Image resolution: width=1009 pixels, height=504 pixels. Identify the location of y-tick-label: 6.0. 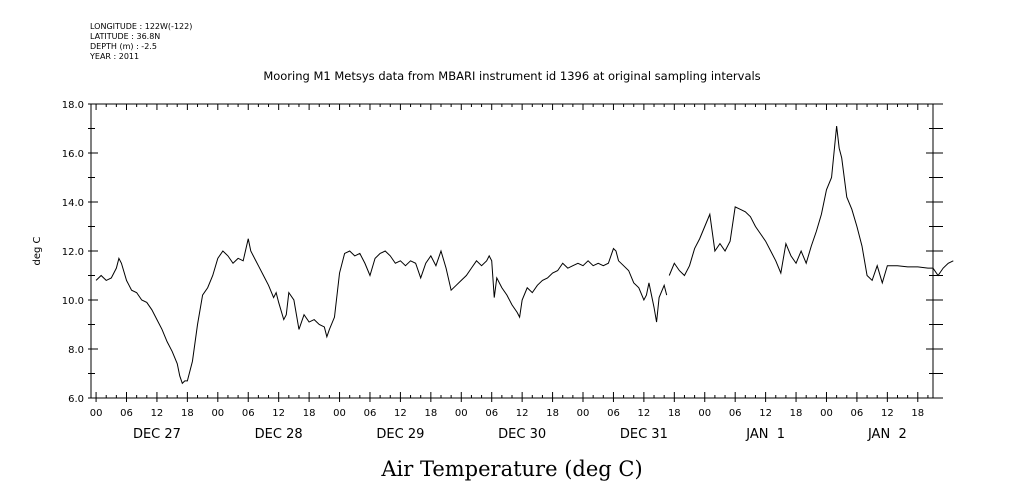
(76, 399).